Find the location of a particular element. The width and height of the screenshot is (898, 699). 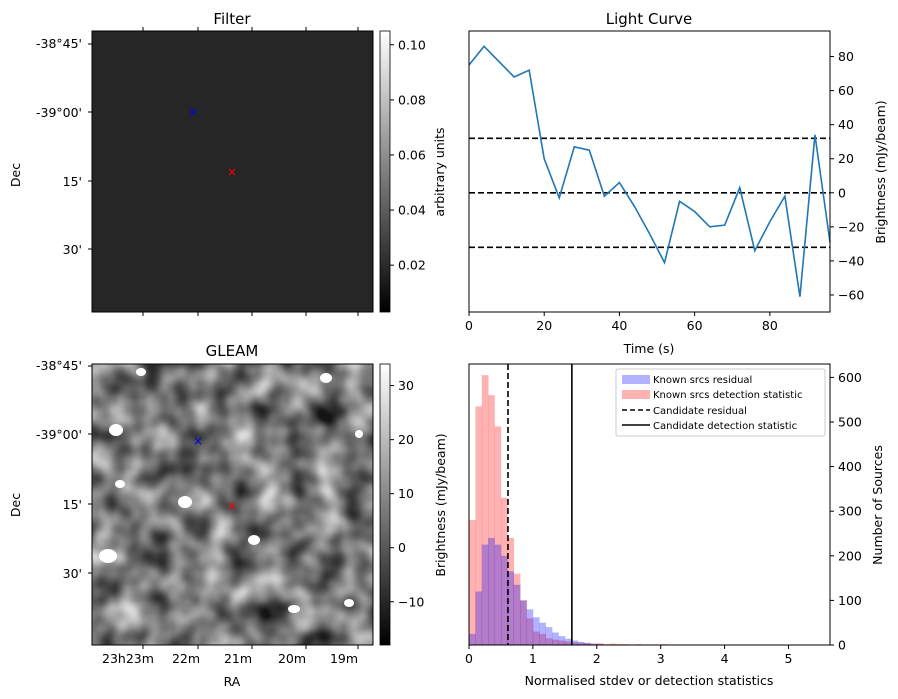

y-tick-label: 500 is located at coordinates (850, 421).